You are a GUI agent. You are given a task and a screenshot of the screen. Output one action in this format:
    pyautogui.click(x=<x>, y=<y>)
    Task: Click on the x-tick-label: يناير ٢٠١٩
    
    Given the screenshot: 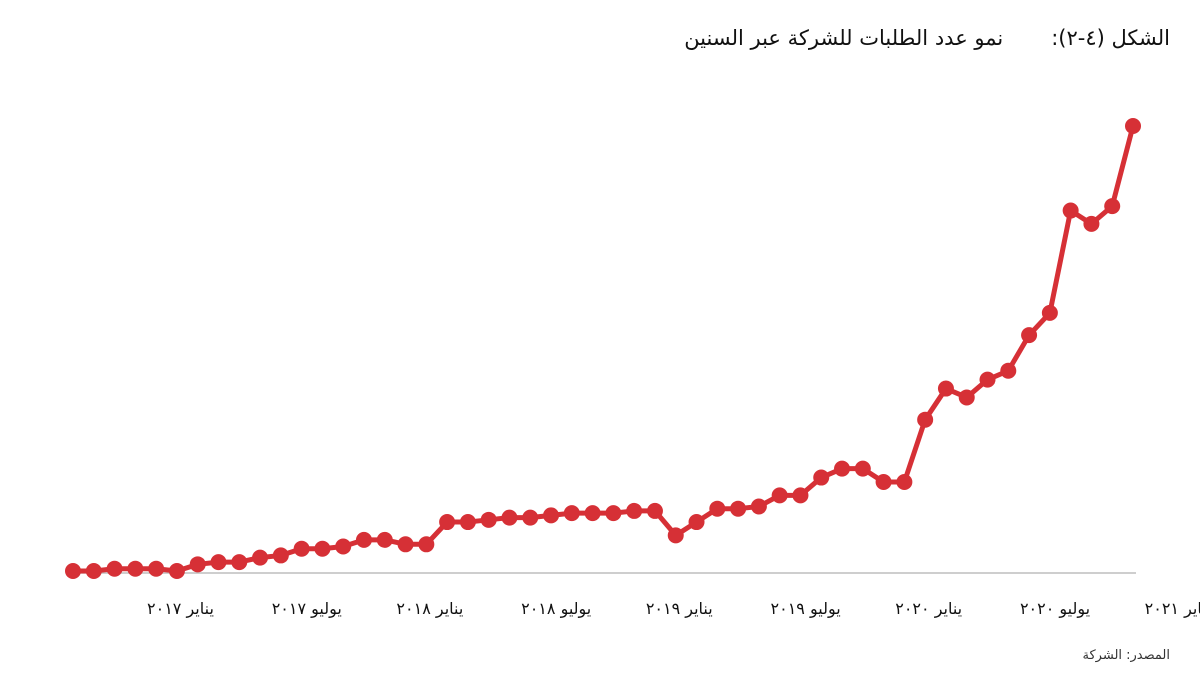 What is the action you would take?
    pyautogui.click(x=679, y=609)
    